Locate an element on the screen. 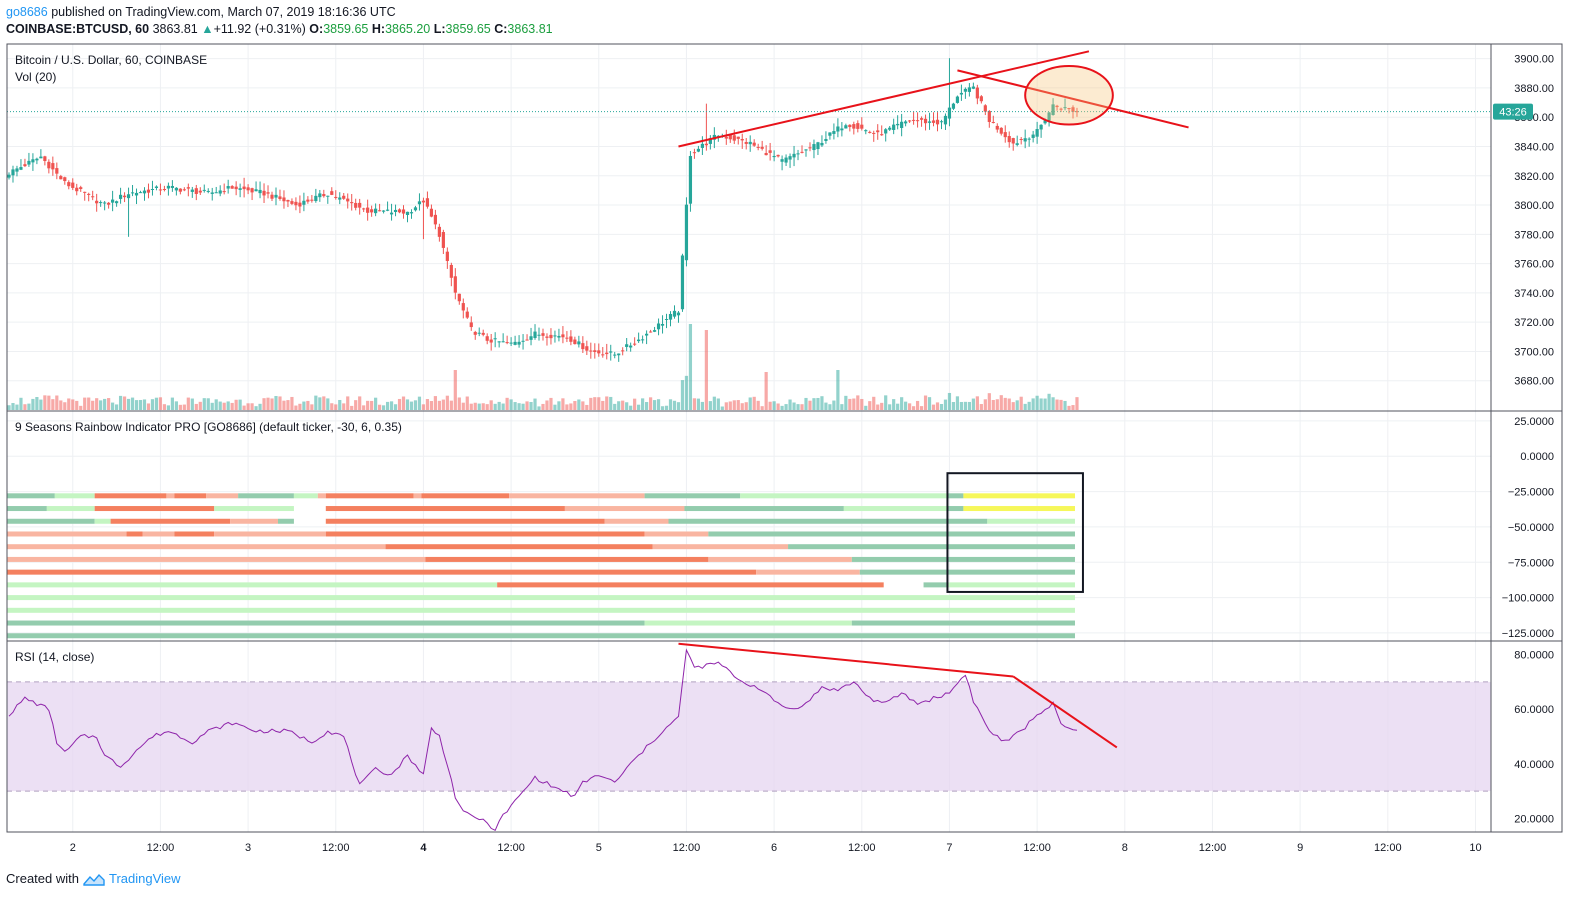 The image size is (1580, 903). rsi-axis-label: 80.0000 is located at coordinates (1534, 656).